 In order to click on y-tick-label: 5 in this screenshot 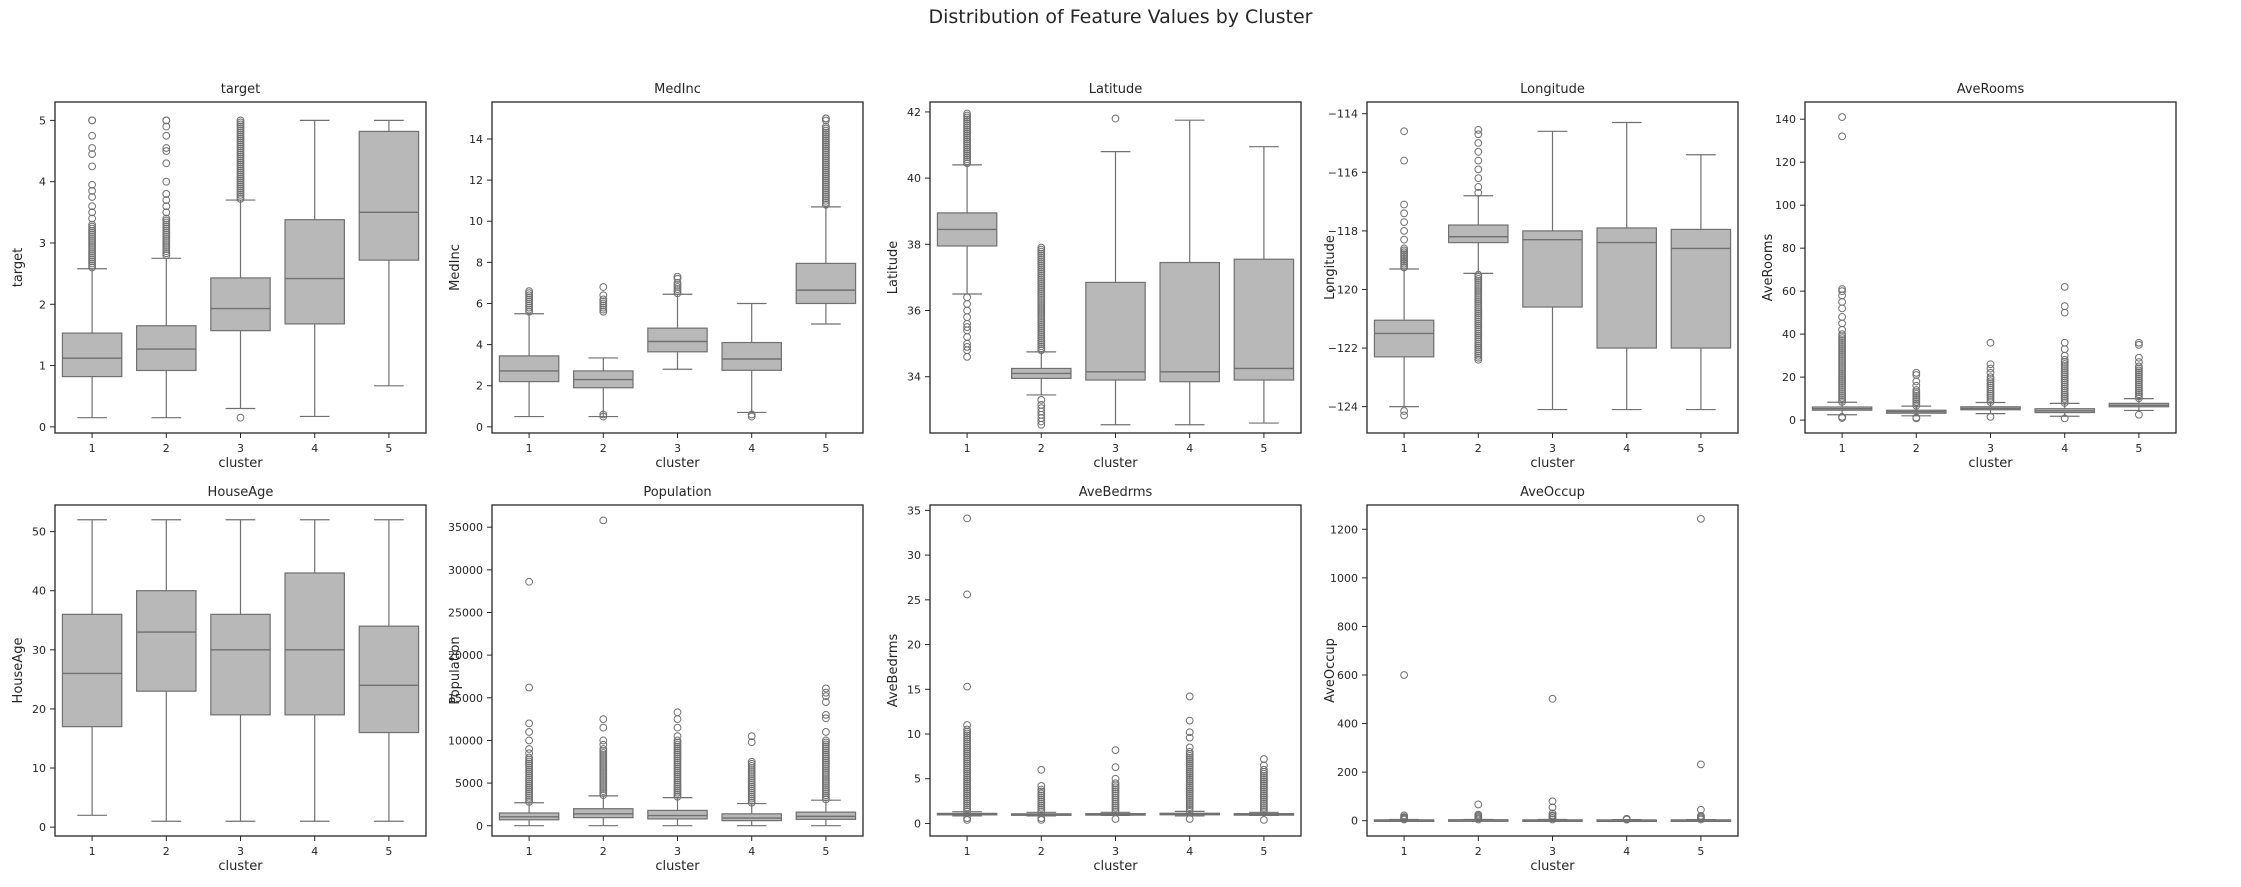, I will do `click(917, 779)`.